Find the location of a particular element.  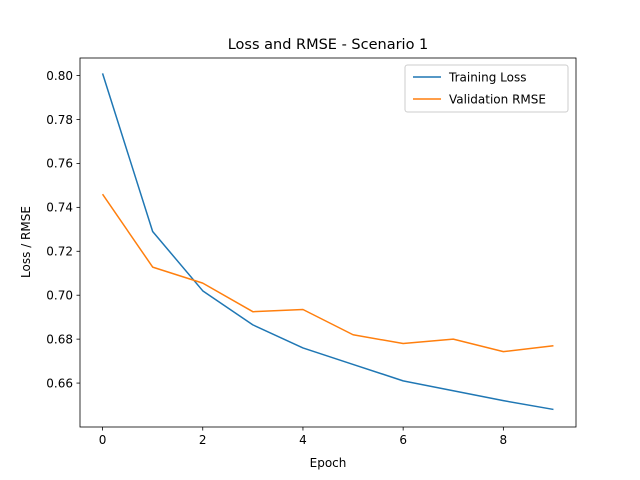

x-tick-label: 8 is located at coordinates (504, 440).